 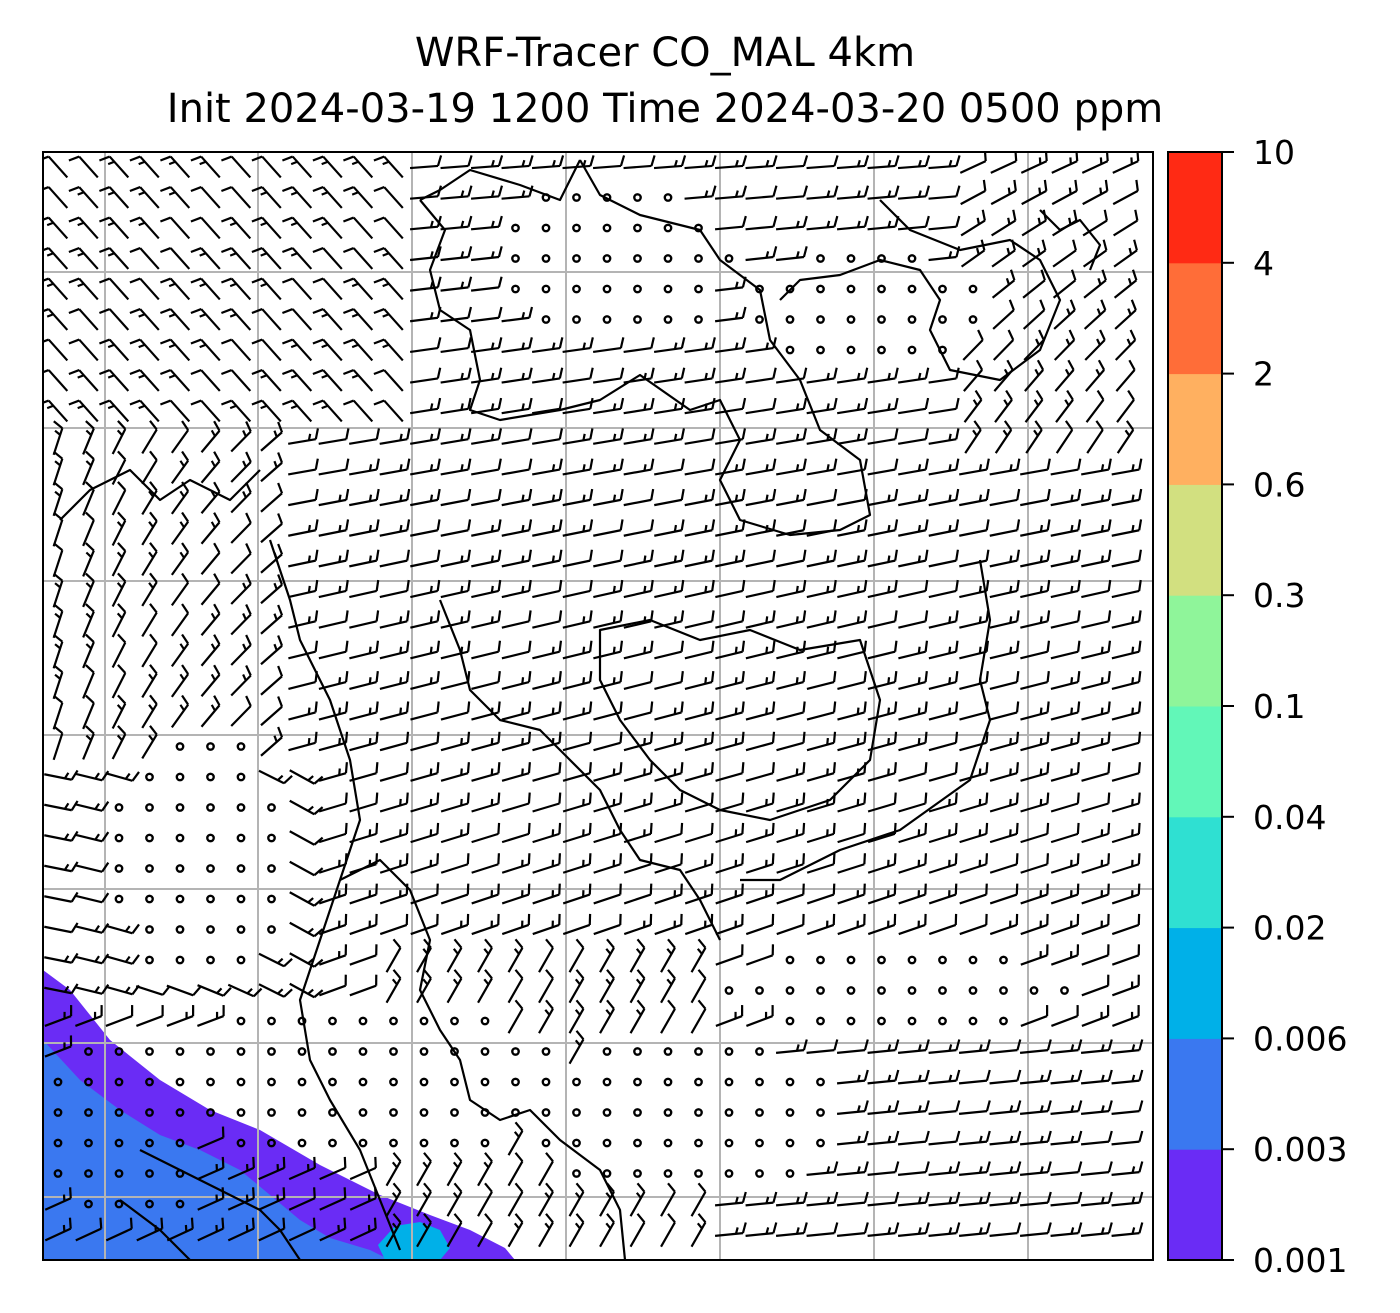 I want to click on coastline-segment, so click(x=740, y=720).